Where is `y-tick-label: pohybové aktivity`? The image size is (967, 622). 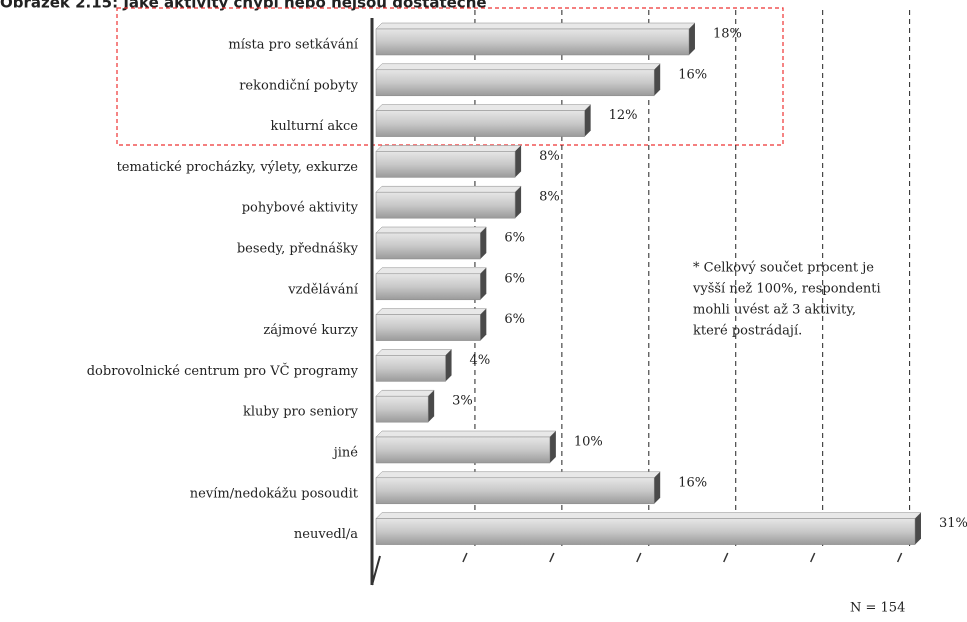
y-tick-label: pohybové aktivity is located at coordinates (300, 208).